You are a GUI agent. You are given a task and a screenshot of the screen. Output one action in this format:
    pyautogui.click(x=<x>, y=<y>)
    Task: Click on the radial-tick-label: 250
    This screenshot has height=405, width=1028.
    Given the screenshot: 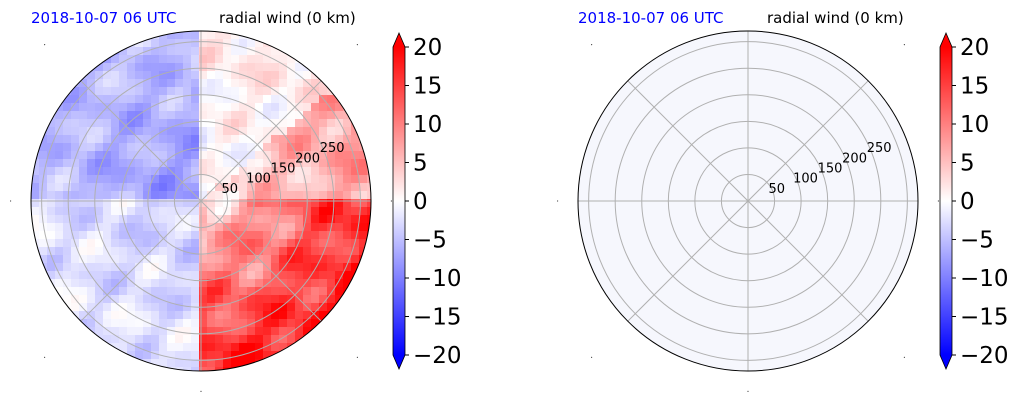 What is the action you would take?
    pyautogui.click(x=332, y=148)
    